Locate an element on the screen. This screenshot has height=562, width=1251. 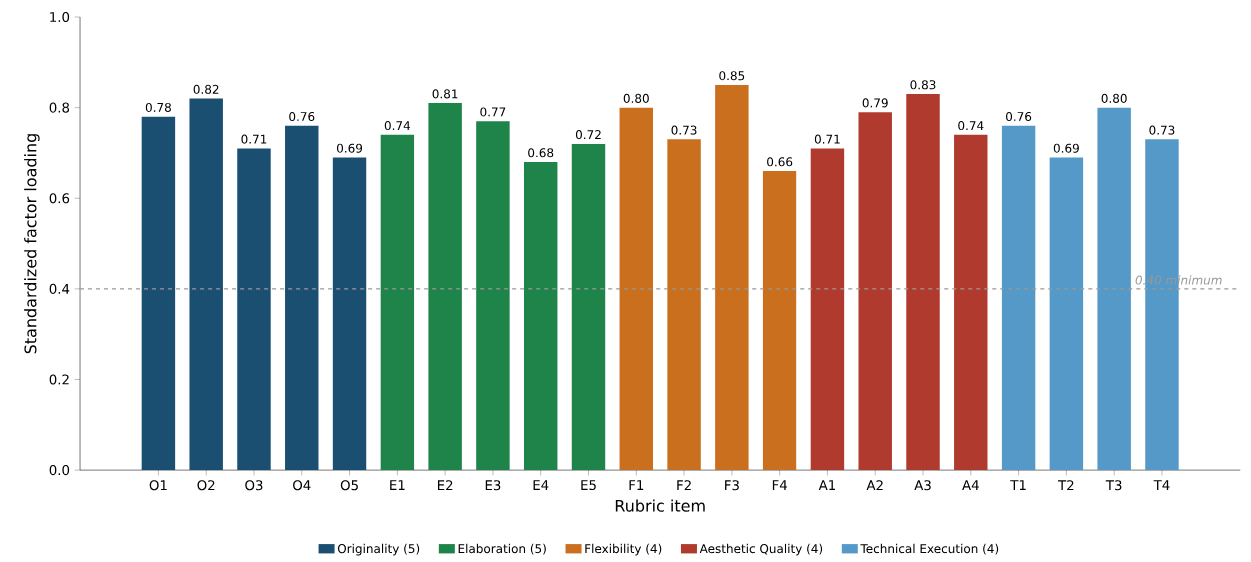
data-label: 0.77 is located at coordinates (493, 112).